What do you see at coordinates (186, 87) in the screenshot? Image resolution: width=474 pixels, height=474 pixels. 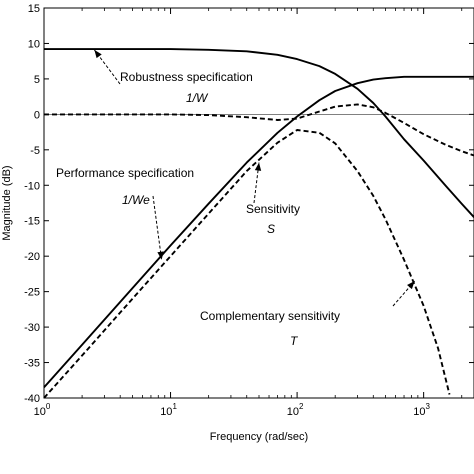 I see `ann-robustness: Robustness specification 1/W` at bounding box center [186, 87].